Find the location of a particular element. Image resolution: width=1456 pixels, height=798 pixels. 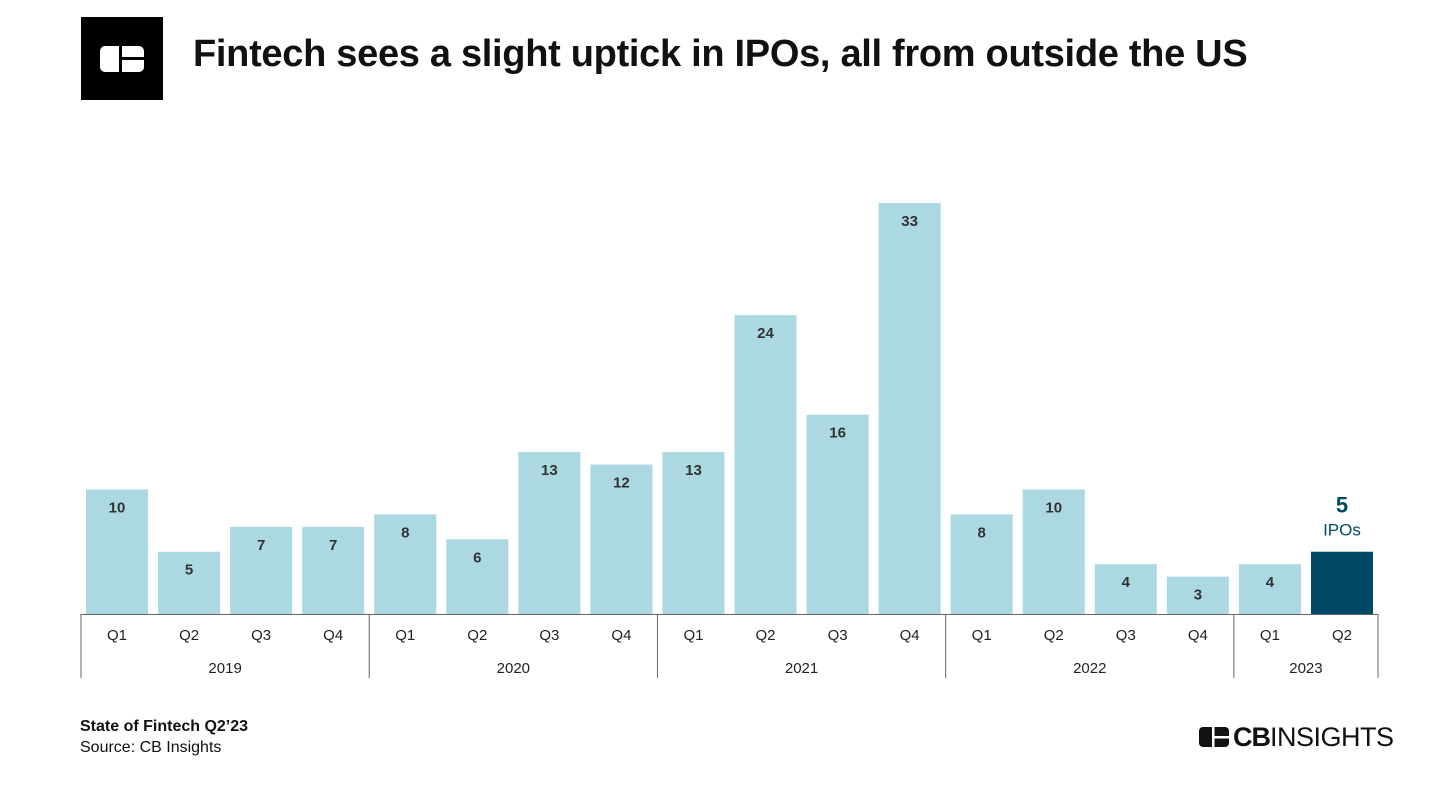

highlight-value-label: 5 is located at coordinates (1342, 505).